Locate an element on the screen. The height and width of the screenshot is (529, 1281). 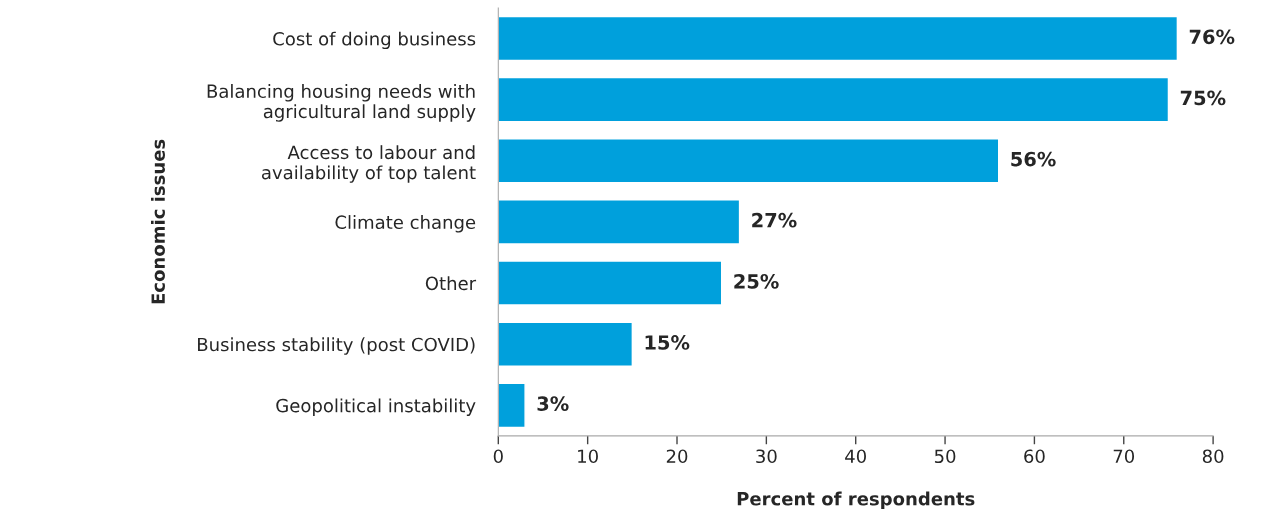
y-axis-title: Economic issues is located at coordinates (158, 221).